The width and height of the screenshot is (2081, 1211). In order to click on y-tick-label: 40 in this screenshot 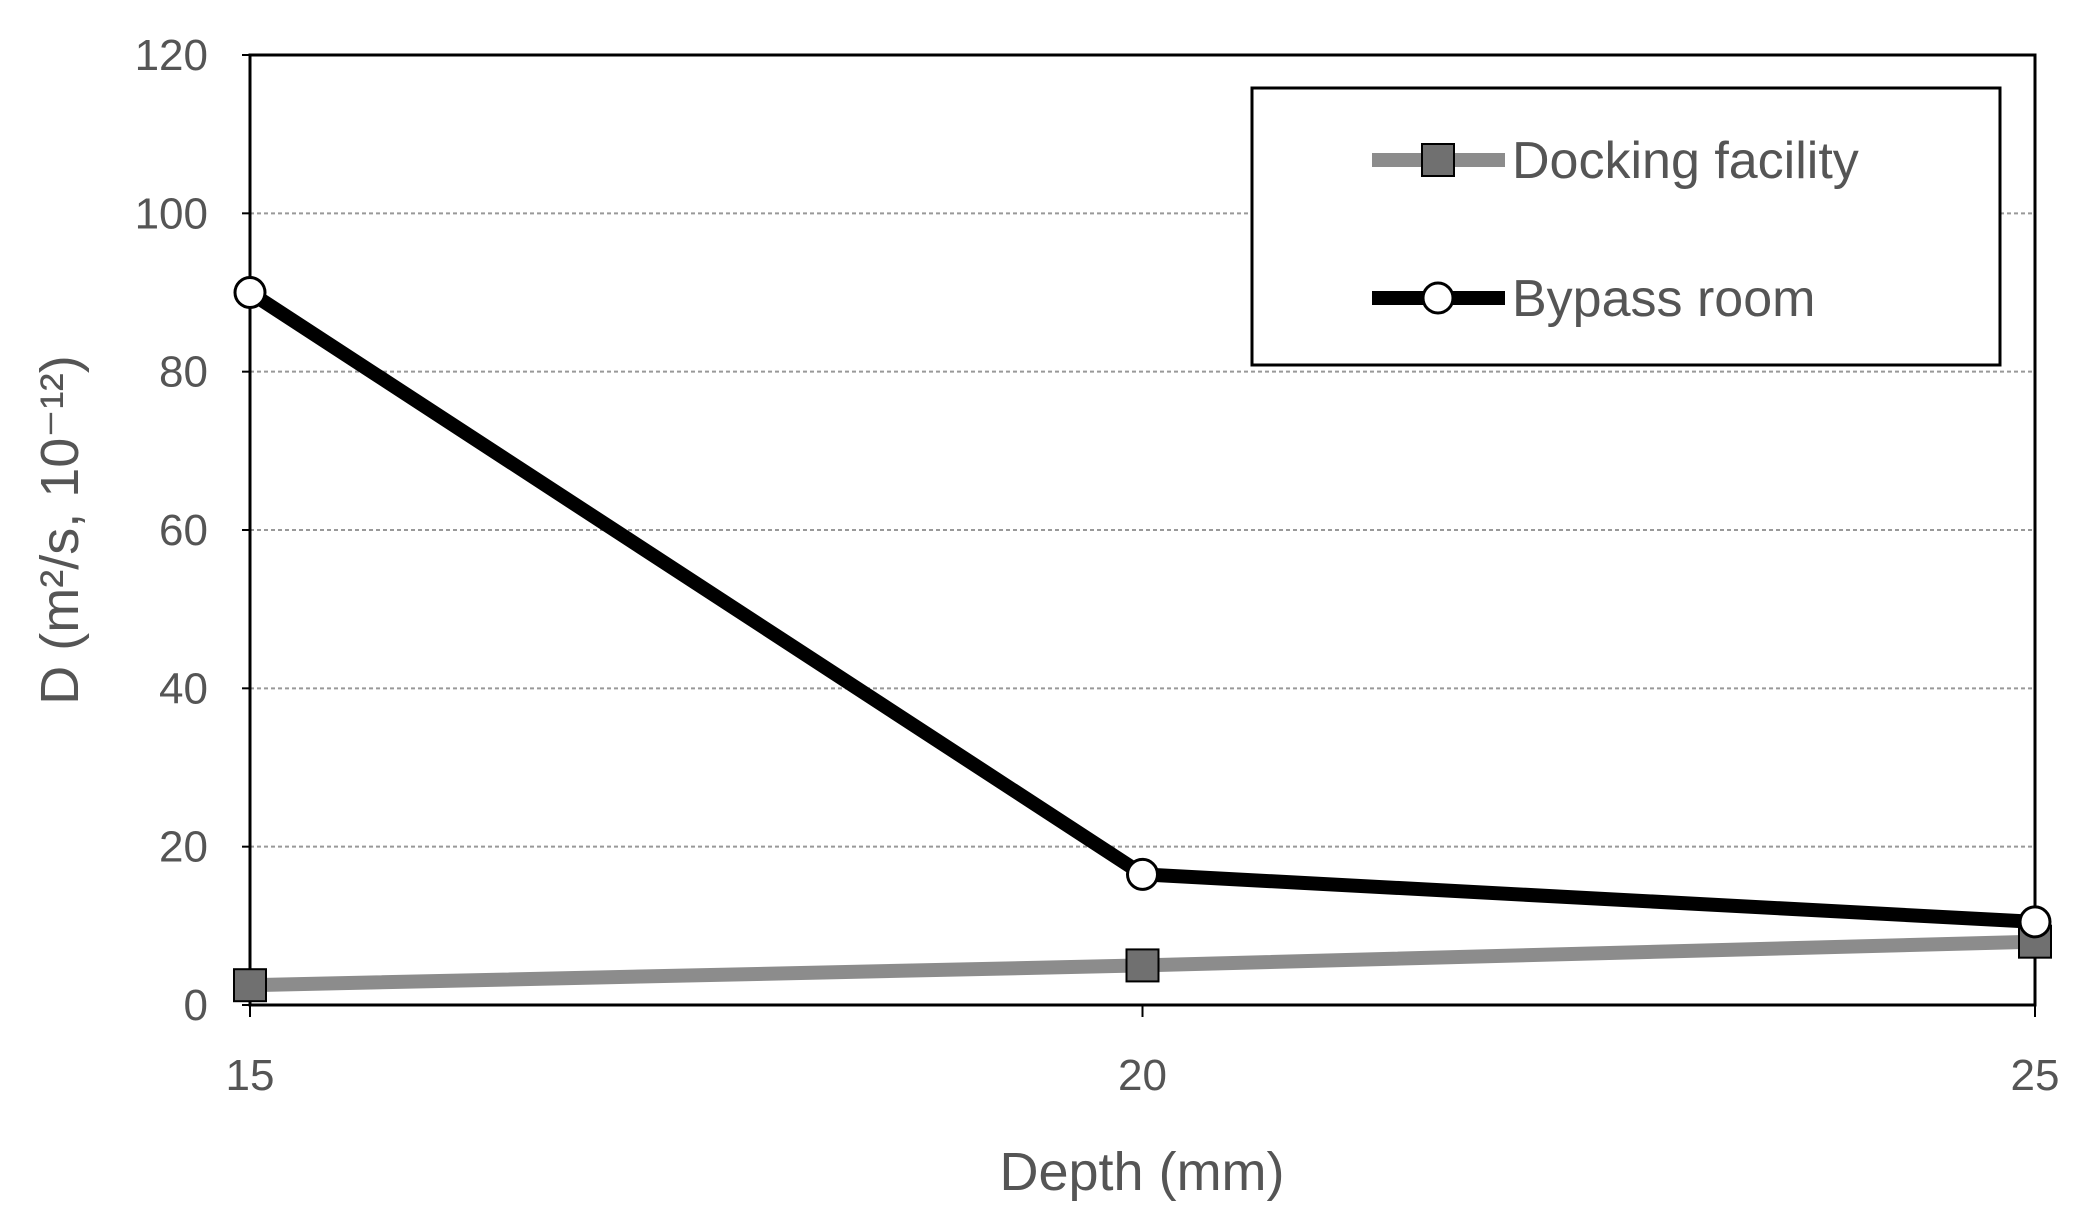, I will do `click(183, 688)`.